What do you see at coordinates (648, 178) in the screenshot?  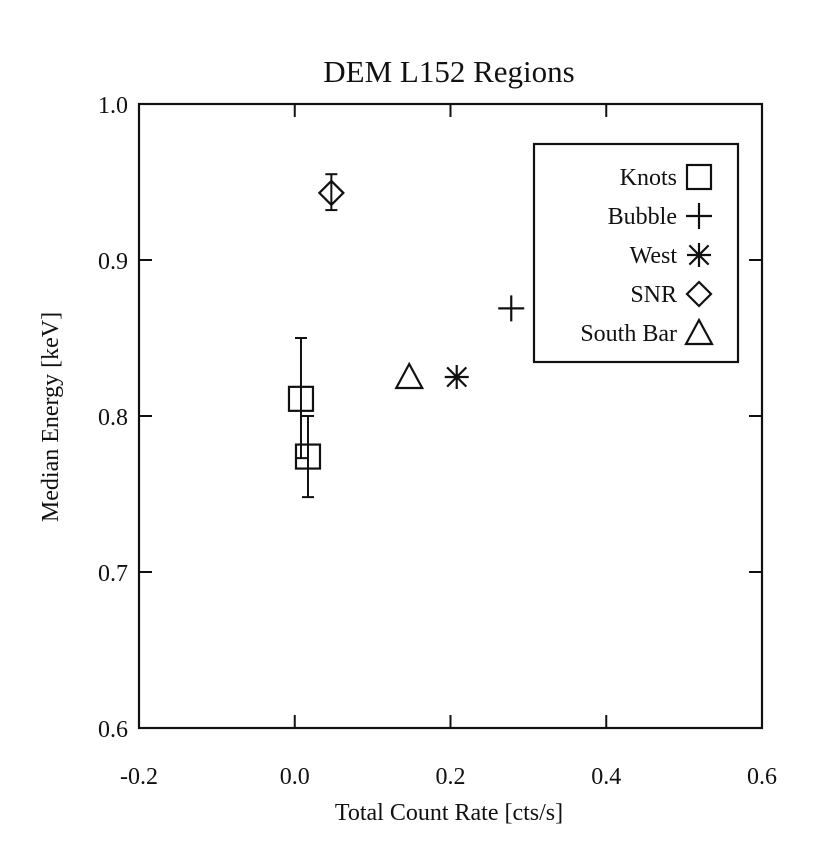 I see `legend-label: Knots` at bounding box center [648, 178].